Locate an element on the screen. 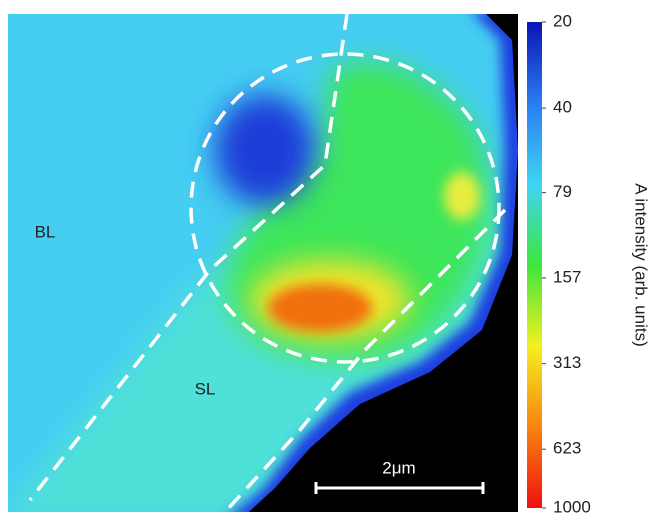 Image resolution: width=663 pixels, height=532 pixels. colorbar-tick-label: 623 is located at coordinates (567, 448).